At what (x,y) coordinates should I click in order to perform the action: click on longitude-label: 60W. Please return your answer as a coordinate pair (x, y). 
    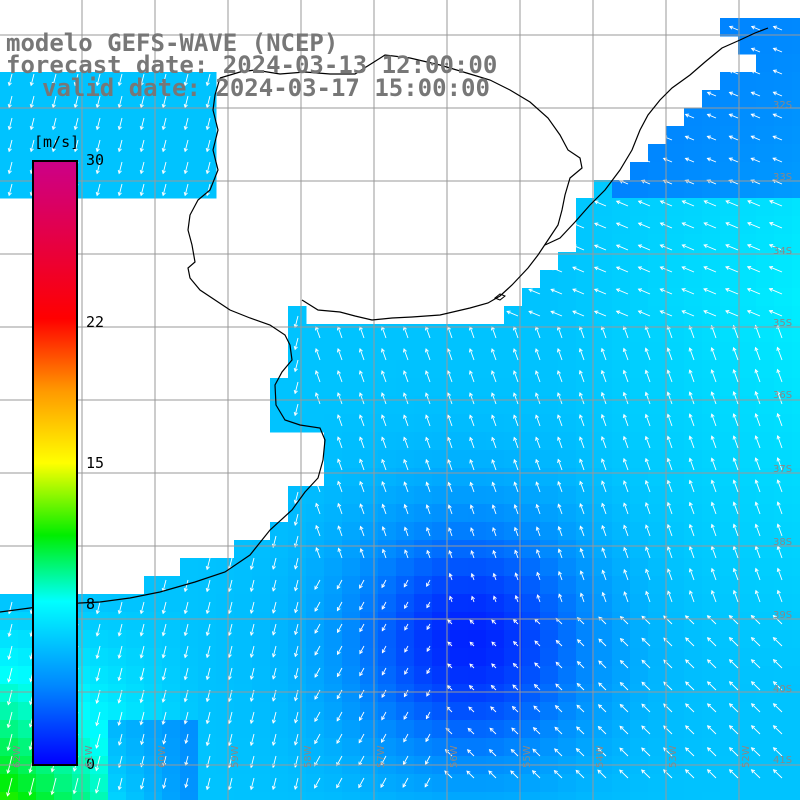
    Looking at the image, I should click on (162, 756).